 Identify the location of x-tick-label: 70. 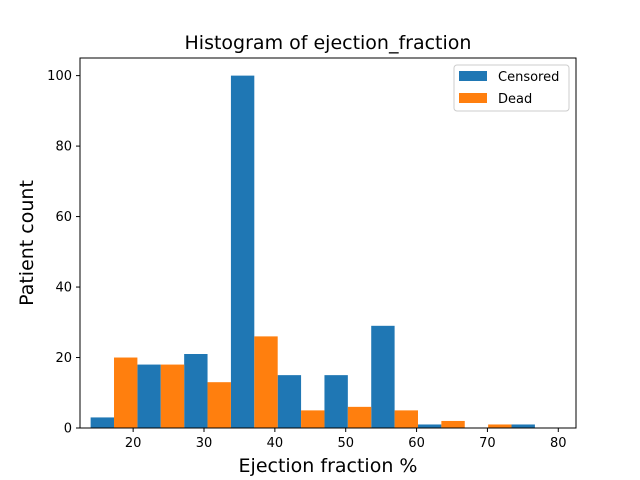
(487, 443).